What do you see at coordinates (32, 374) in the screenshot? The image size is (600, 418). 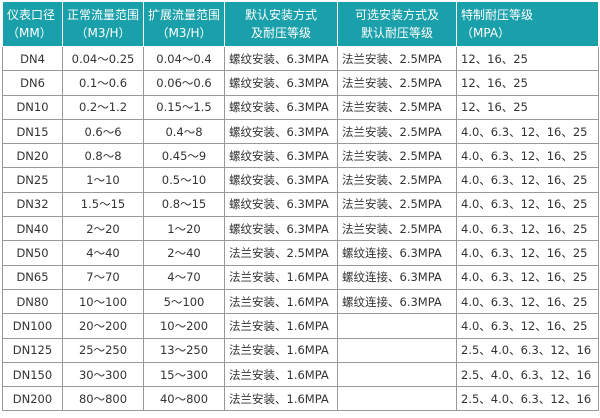 I see `cell-diameter: DN150` at bounding box center [32, 374].